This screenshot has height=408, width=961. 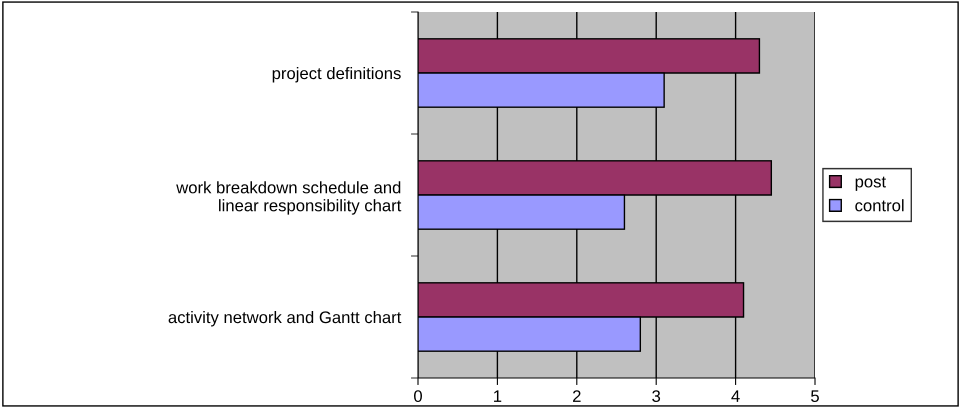 I want to click on y-tick-label: activity network and Gantt chart, so click(x=285, y=318).